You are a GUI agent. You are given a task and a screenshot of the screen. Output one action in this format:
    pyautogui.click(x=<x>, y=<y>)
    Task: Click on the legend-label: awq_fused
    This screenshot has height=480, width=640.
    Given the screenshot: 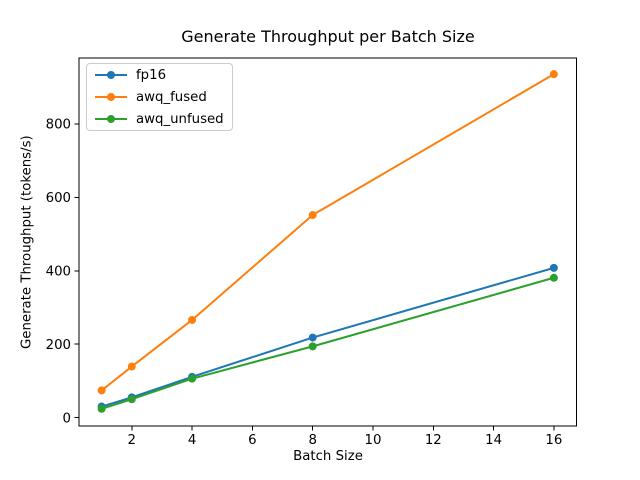 What is the action you would take?
    pyautogui.click(x=171, y=97)
    